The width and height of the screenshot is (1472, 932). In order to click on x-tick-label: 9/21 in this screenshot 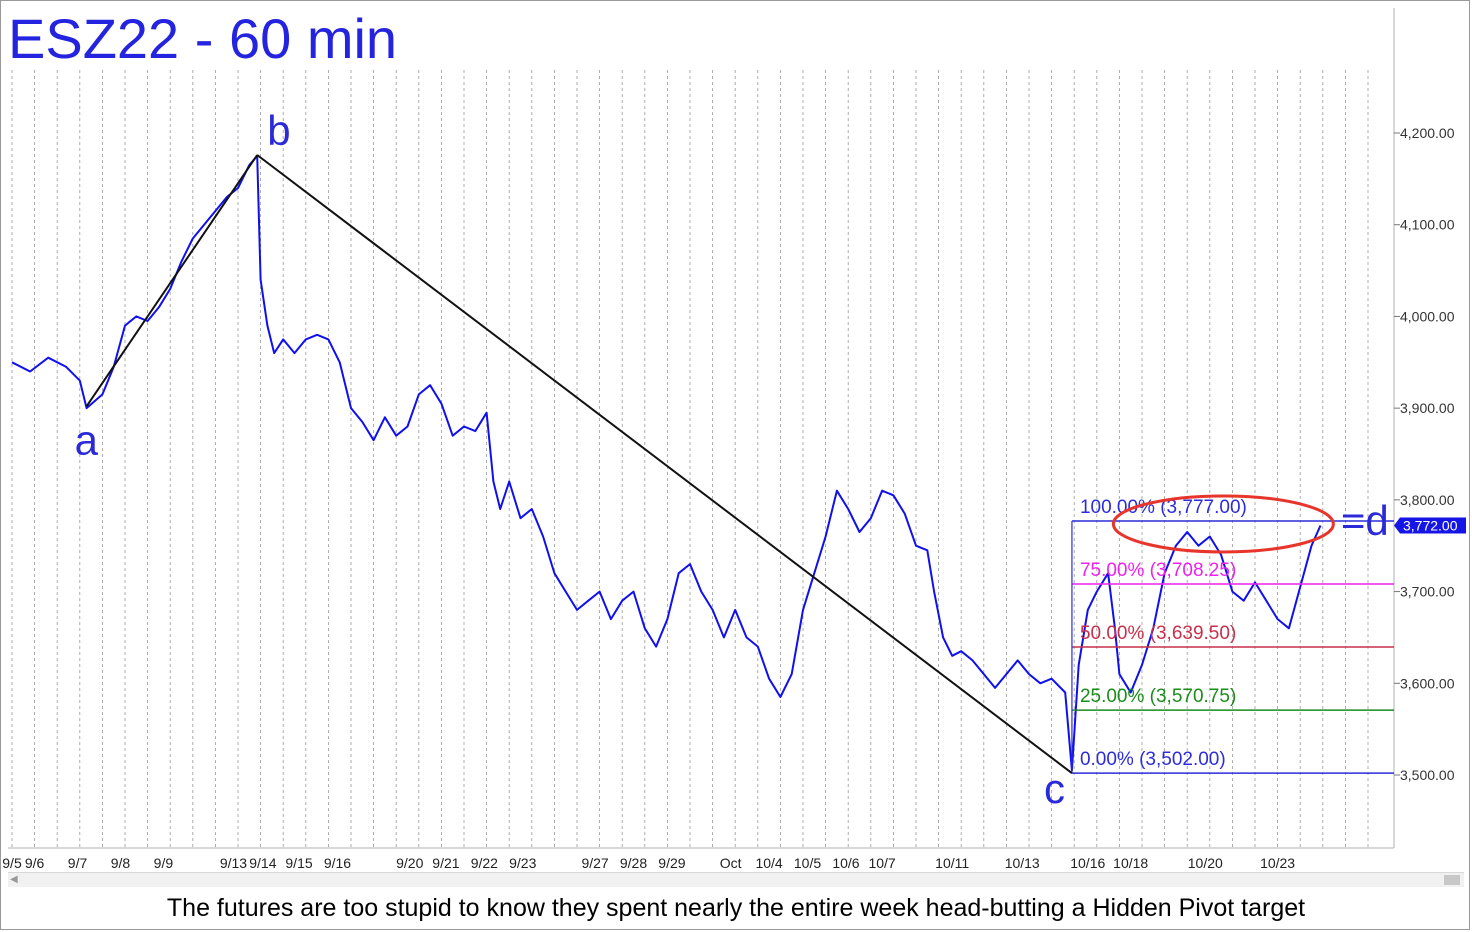, I will do `click(445, 863)`.